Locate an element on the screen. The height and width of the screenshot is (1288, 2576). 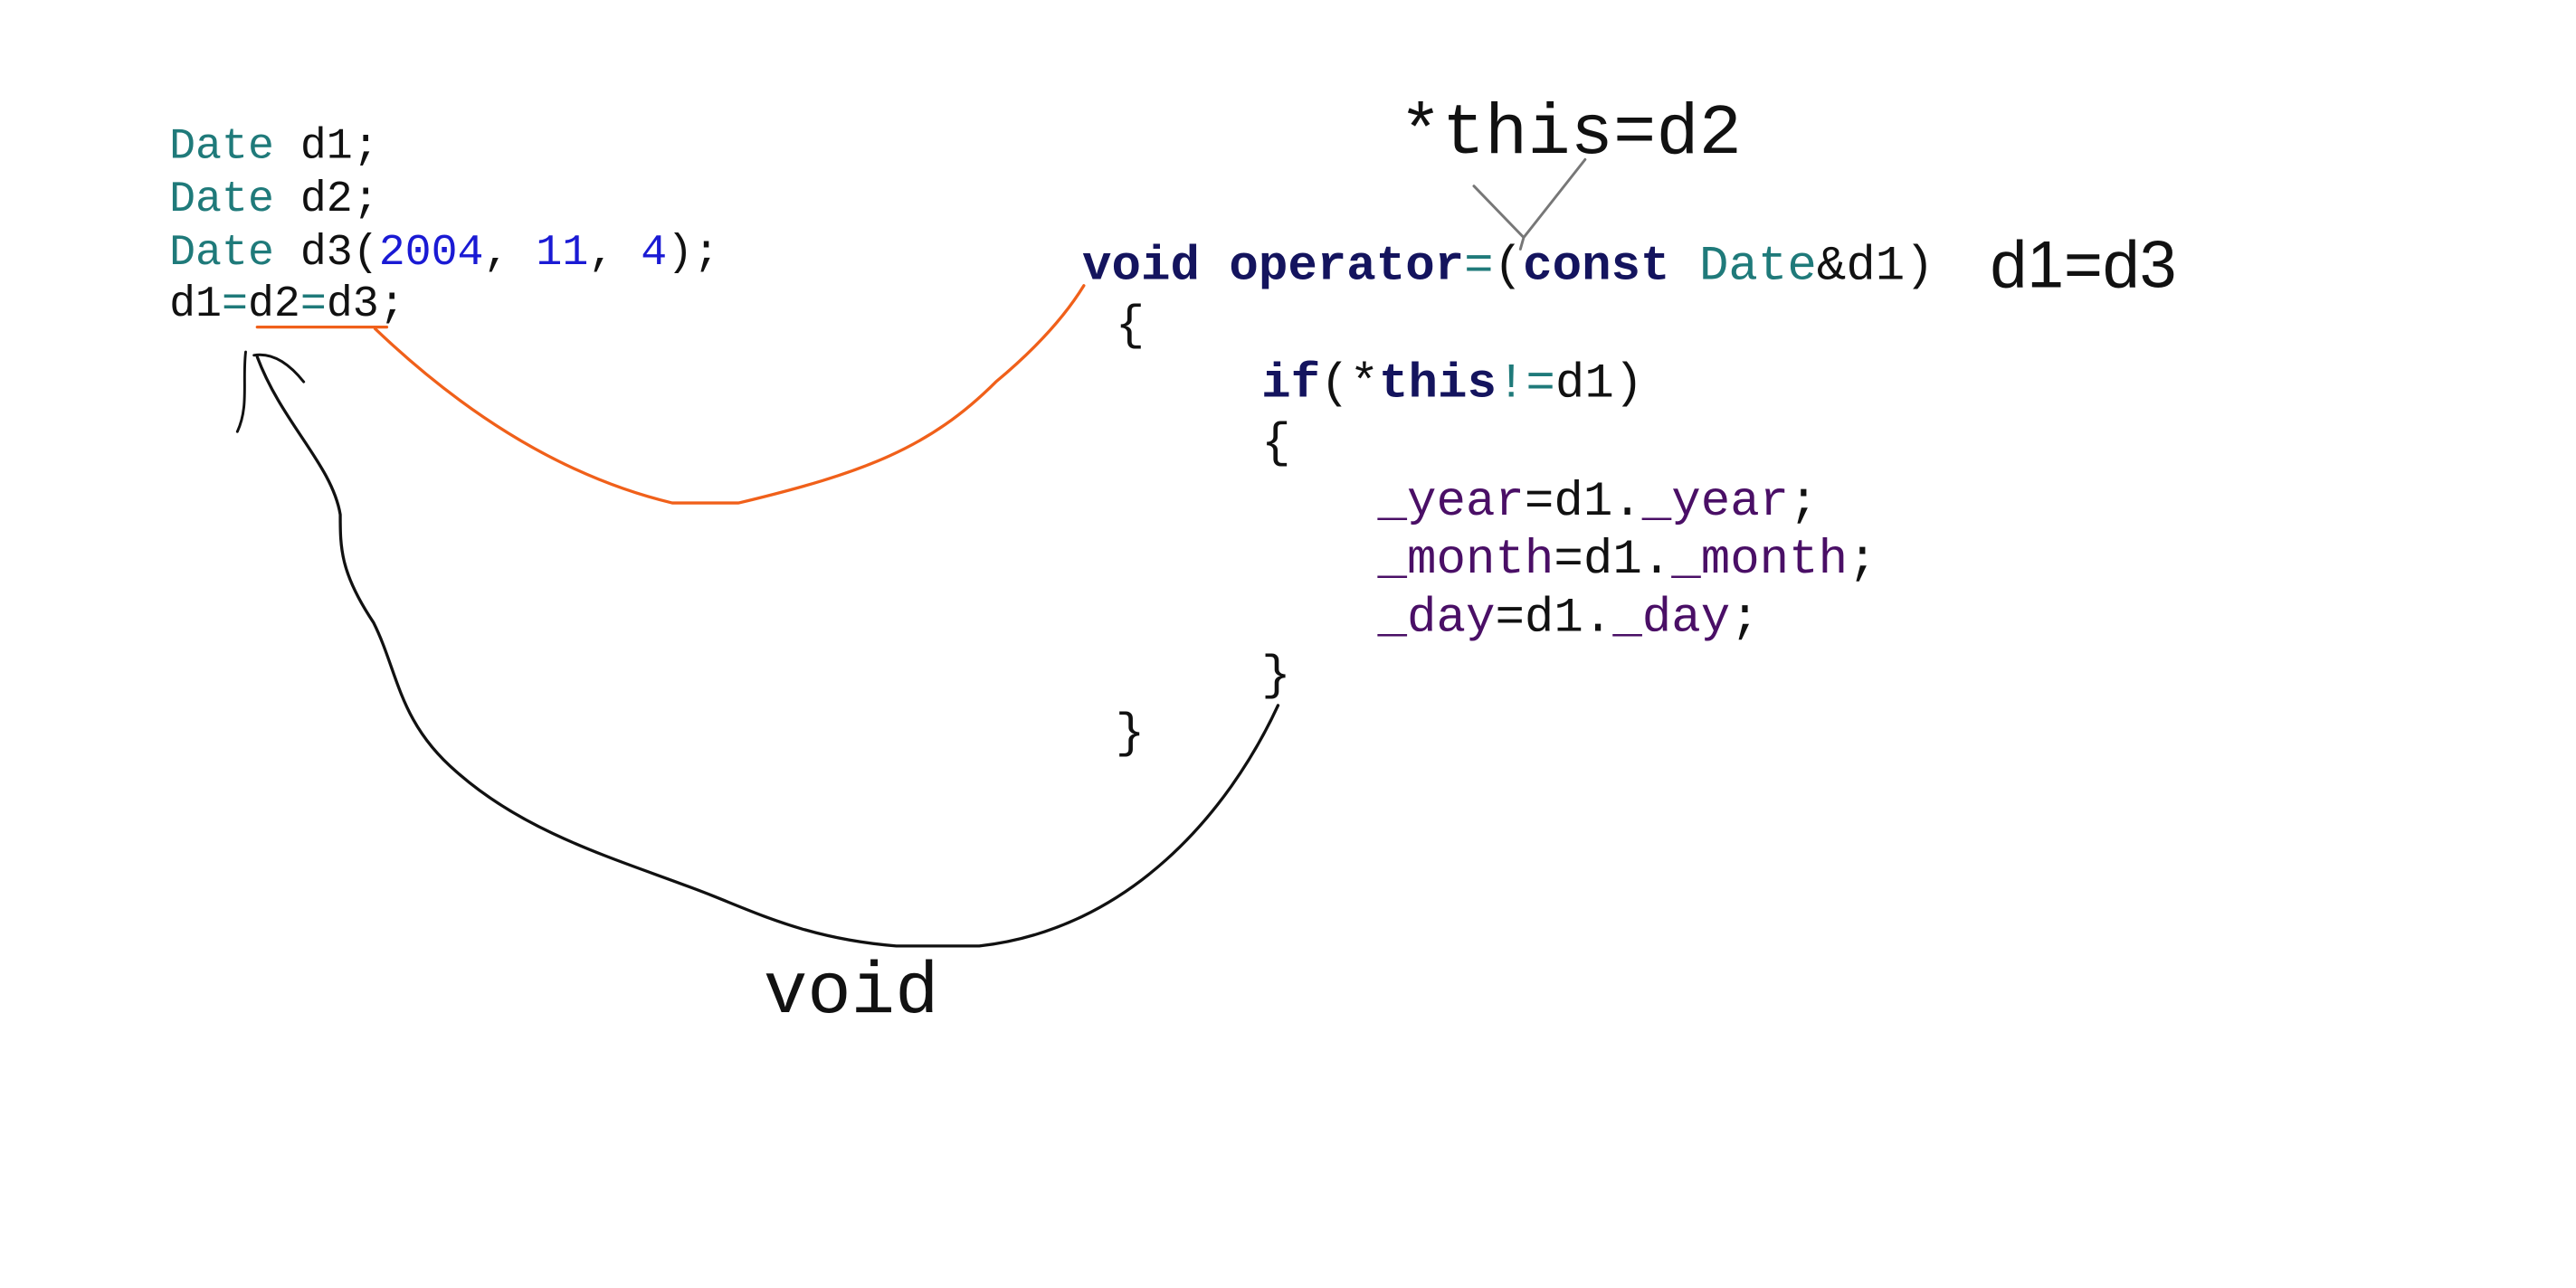
token: ( is located at coordinates (1509, 267).